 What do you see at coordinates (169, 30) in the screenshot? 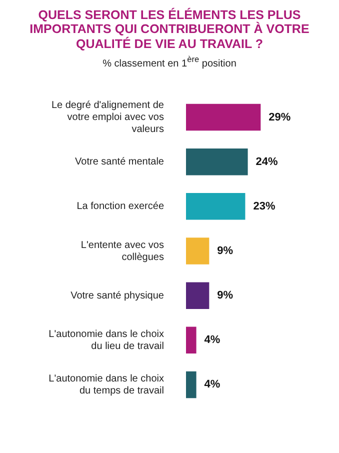
I see `chart-title: QUELS SERONT LES ÉLÉMENTS LES PLUS IMPORTANTS QUI CONTRIBUERONT À VOTRE QUALITÉ DE VIE AU TRAVAIL ?` at bounding box center [169, 30].